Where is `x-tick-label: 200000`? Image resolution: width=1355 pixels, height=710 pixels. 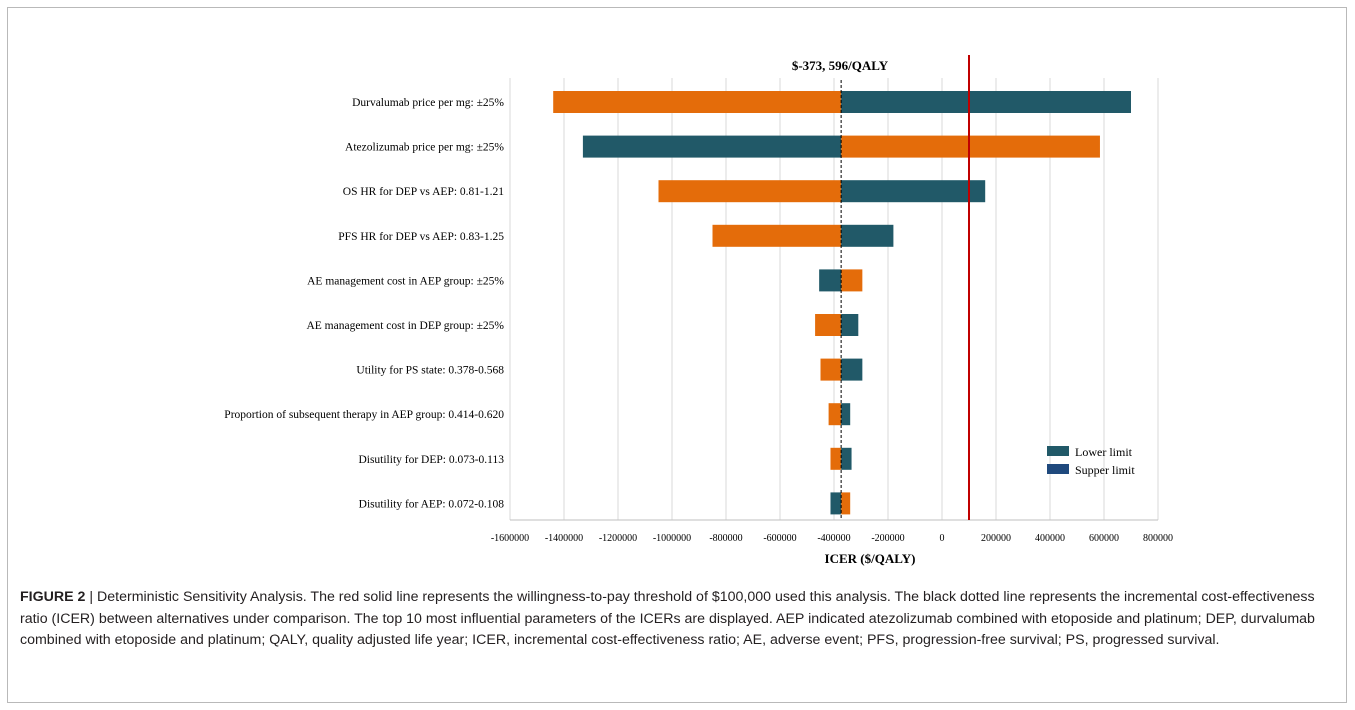 x-tick-label: 200000 is located at coordinates (996, 538).